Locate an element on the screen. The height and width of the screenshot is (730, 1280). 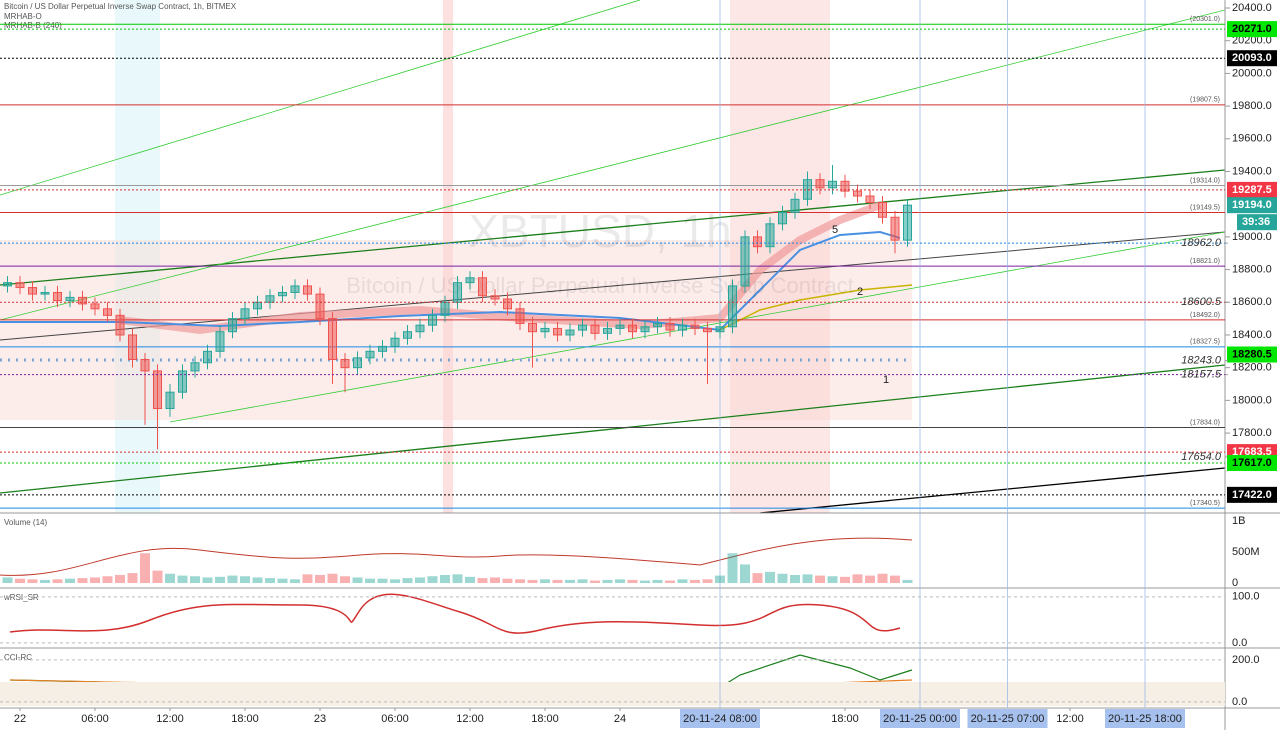
price-tag-label: 18600.5 is located at coordinates (1201, 302).